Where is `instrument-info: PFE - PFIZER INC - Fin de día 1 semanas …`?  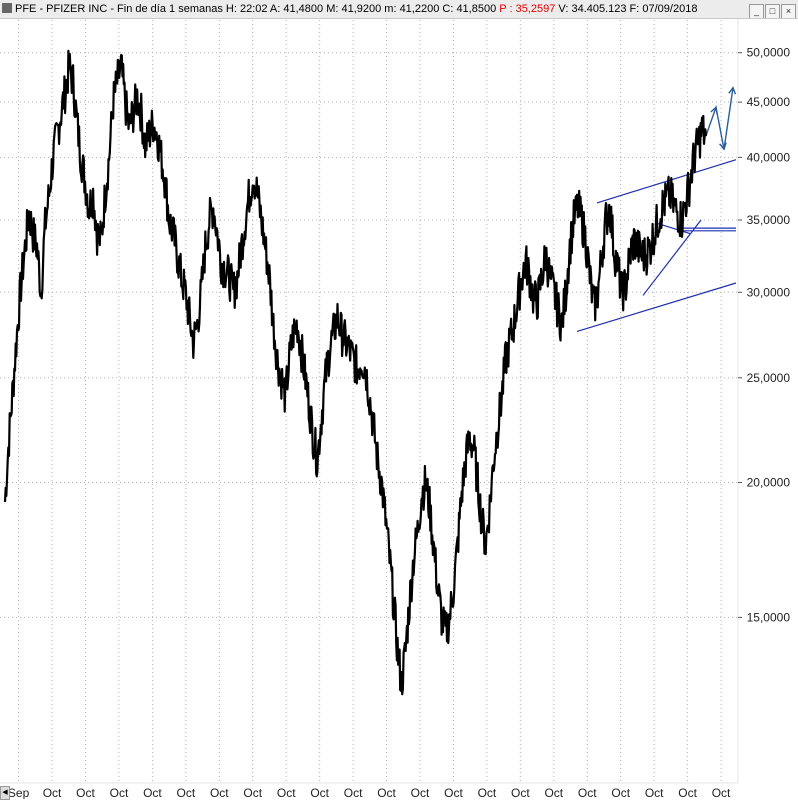 instrument-info: PFE - PFIZER INC - Fin de día 1 semanas … is located at coordinates (356, 9).